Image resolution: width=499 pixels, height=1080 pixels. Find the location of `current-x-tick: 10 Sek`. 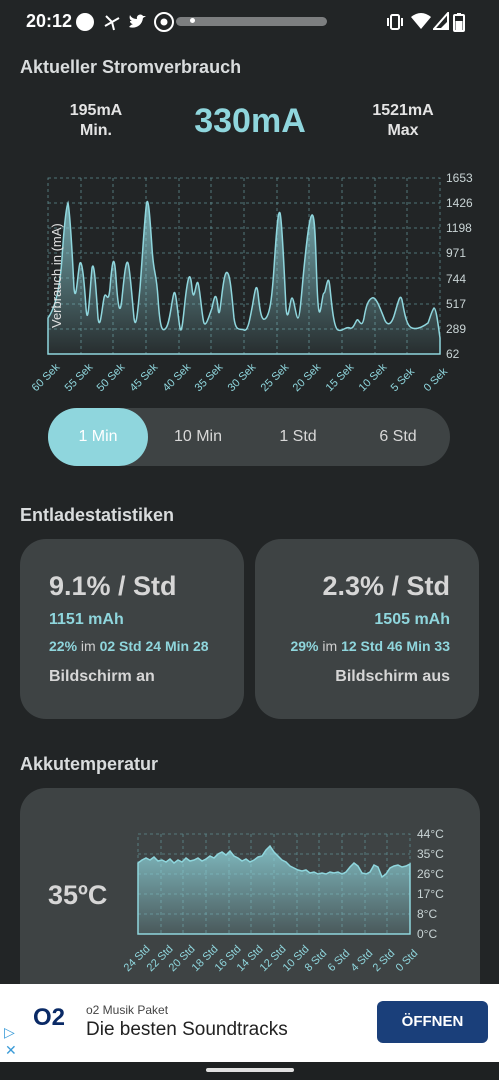

current-x-tick: 10 Sek is located at coordinates (373, 377).